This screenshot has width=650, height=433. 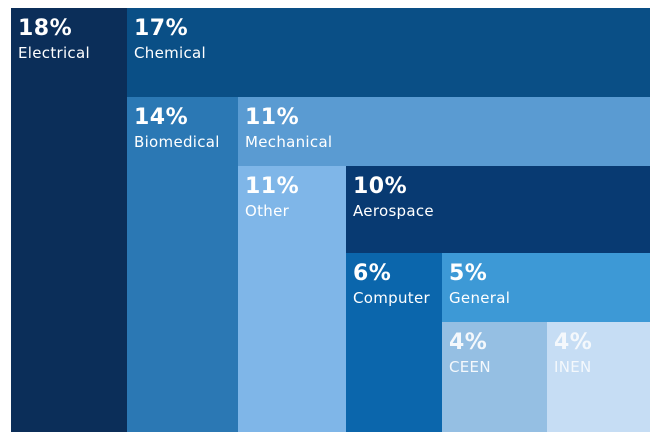 I want to click on tile-computer: 6% Computer, so click(x=394, y=342).